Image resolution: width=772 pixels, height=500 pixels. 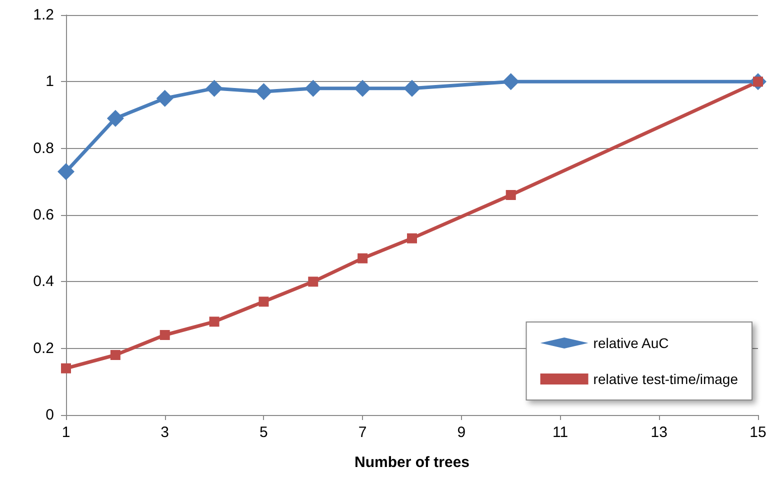 I want to click on x-tick-label: 5, so click(x=264, y=432).